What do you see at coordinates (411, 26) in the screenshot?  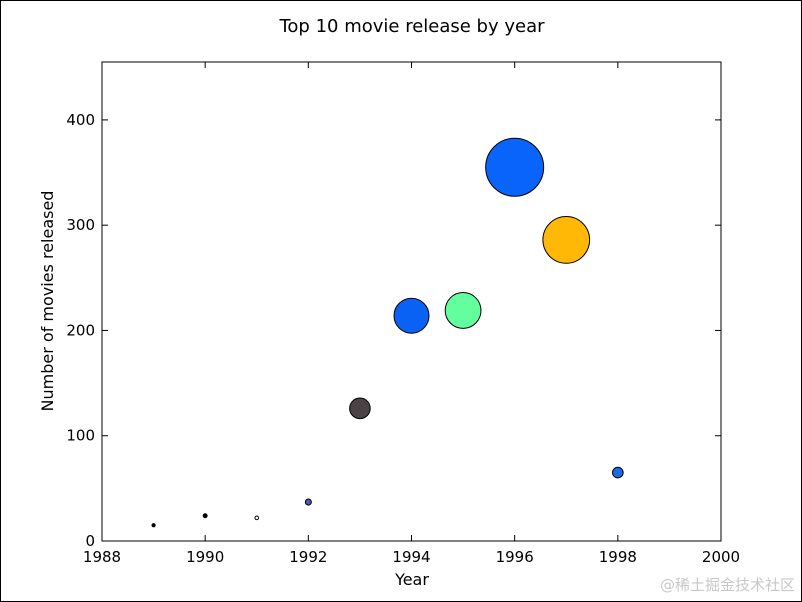 I see `chart-title: Top 10 movie release by year` at bounding box center [411, 26].